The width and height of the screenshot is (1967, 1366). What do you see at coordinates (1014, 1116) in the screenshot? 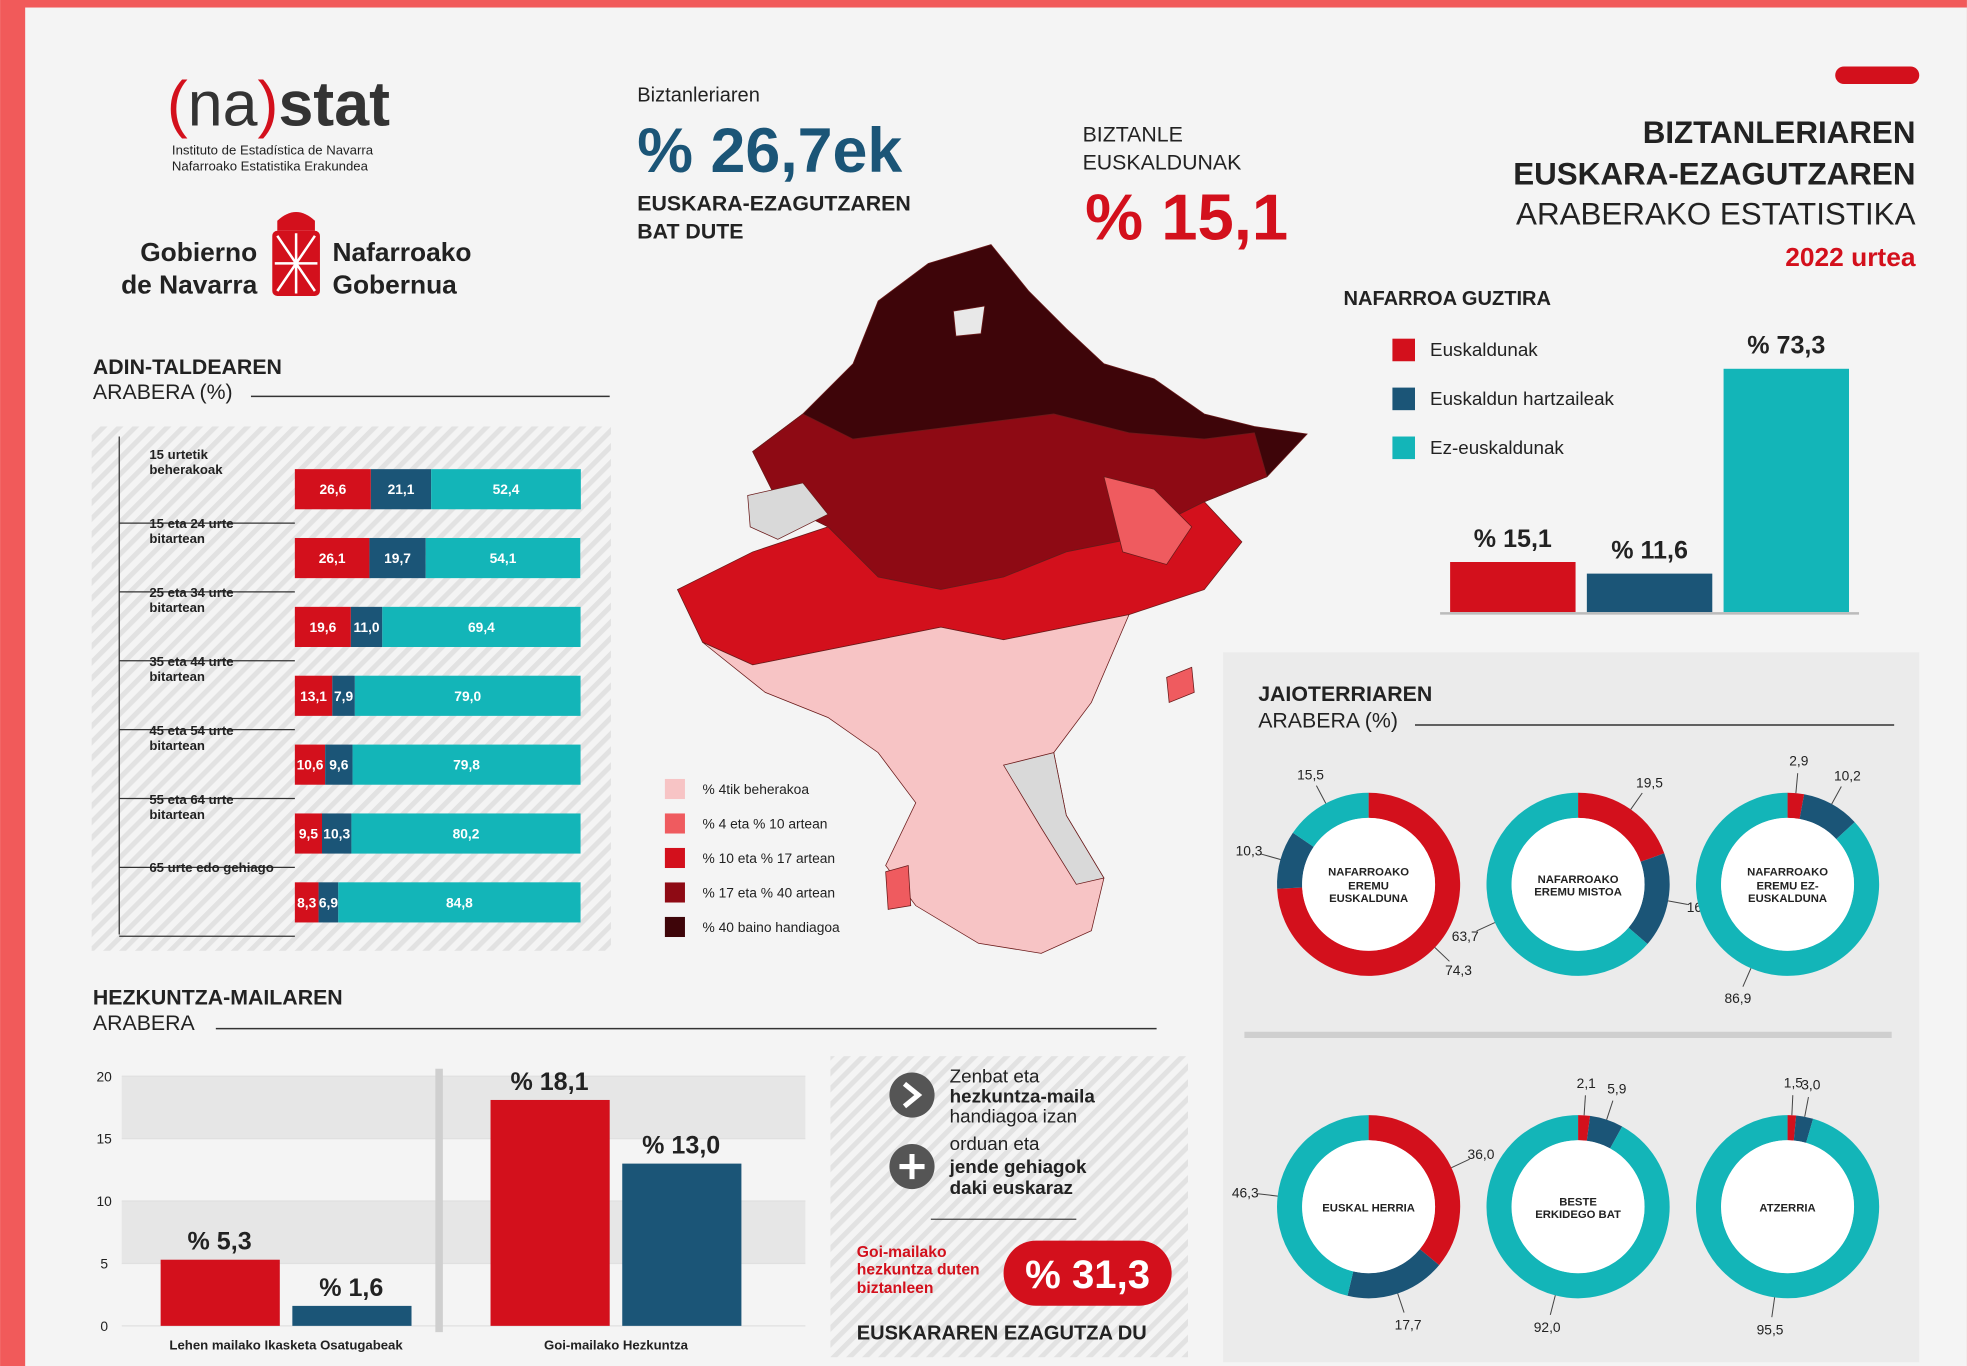
I see `callout-text: handiagoa izan` at bounding box center [1014, 1116].